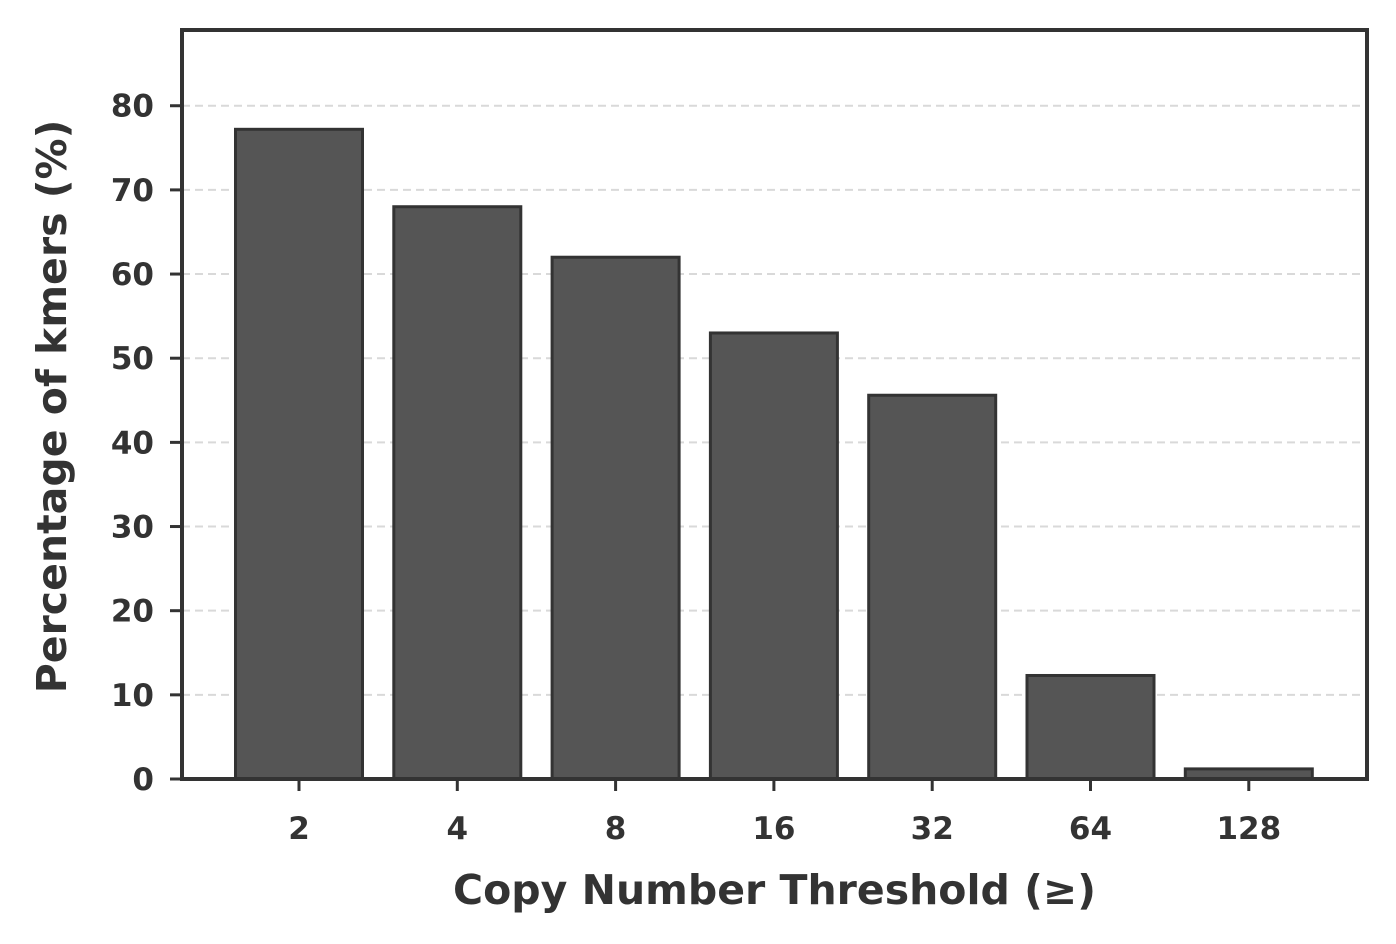  I want to click on y-axis-ticks: 0 10 20 30 40 50 60 70 80, so click(146, 443).